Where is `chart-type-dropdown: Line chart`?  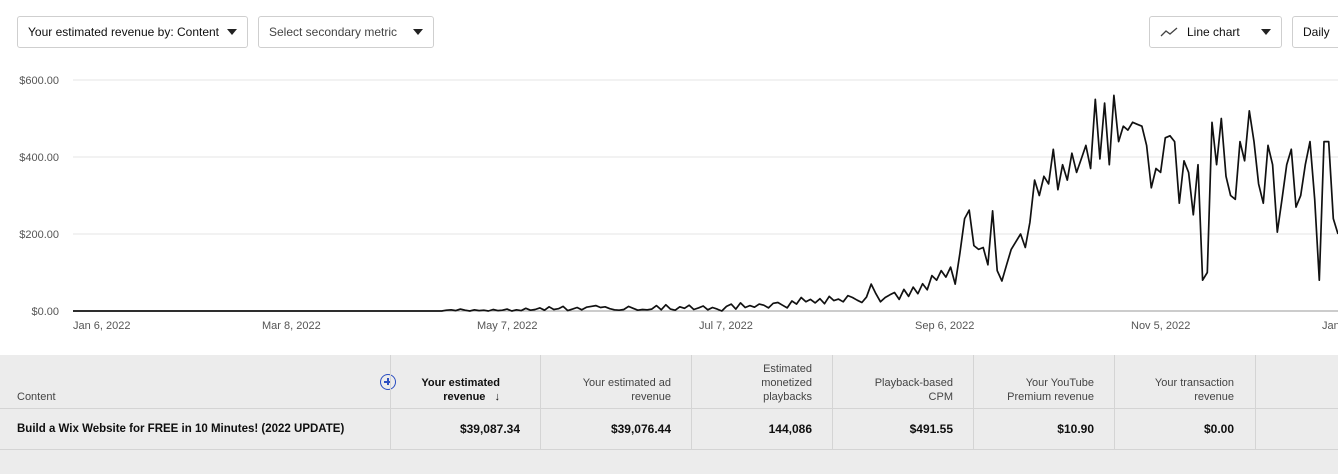 chart-type-dropdown: Line chart is located at coordinates (1215, 32).